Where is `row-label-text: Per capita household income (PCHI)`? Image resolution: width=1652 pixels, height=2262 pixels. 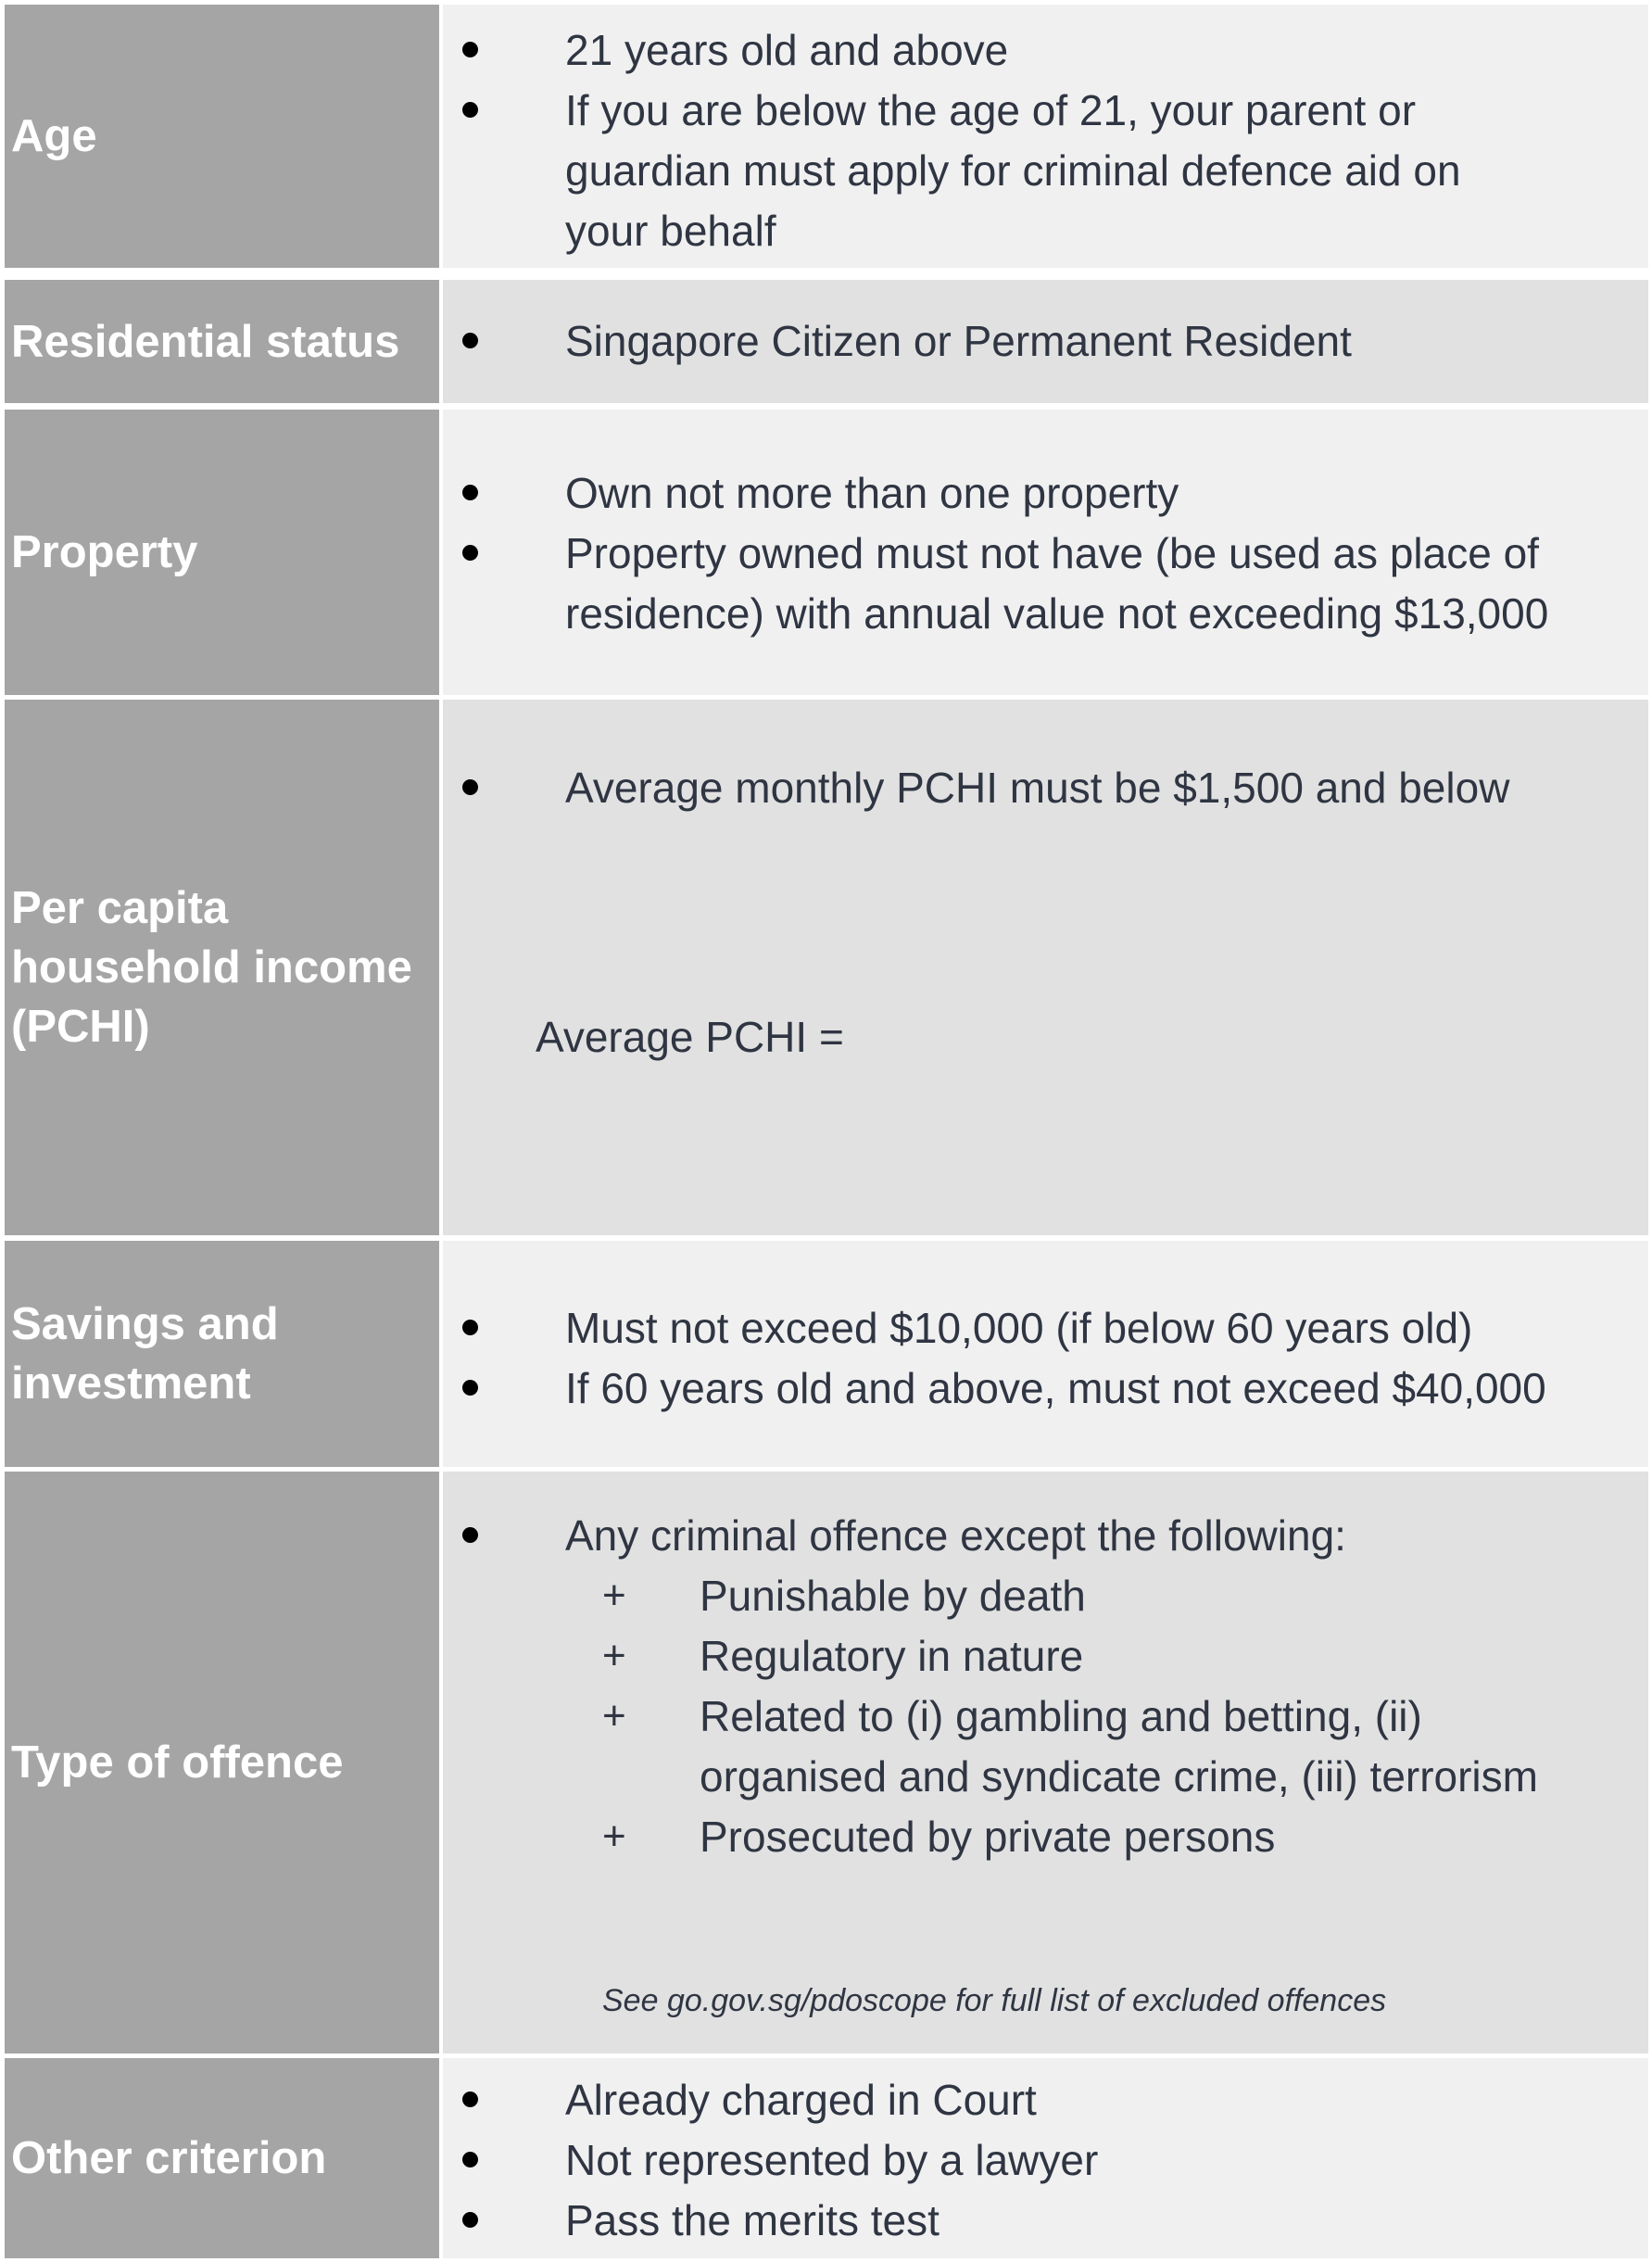 row-label-text: Per capita household income (PCHI) is located at coordinates (212, 967).